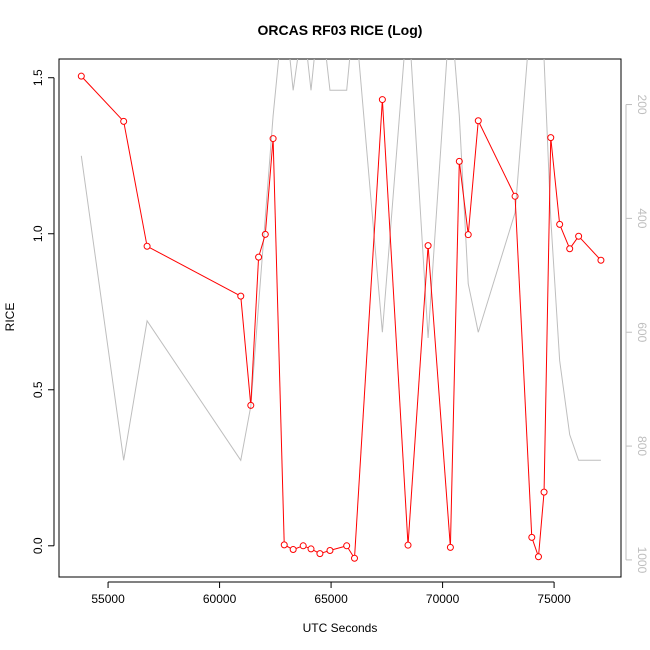 This screenshot has width=650, height=650. Describe the element at coordinates (340, 30) in the screenshot. I see `chart-title: ORCAS RF03 RICE (Log)` at that location.